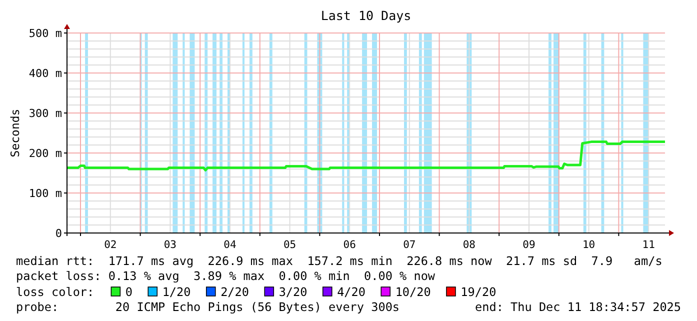 The image size is (697, 321). I want to click on legend-title: loss color:, so click(55, 292).